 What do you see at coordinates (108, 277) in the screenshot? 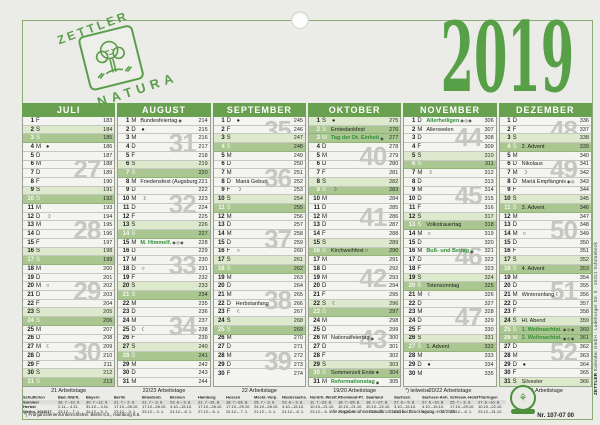
I see `day-of-year: 201` at bounding box center [108, 277].